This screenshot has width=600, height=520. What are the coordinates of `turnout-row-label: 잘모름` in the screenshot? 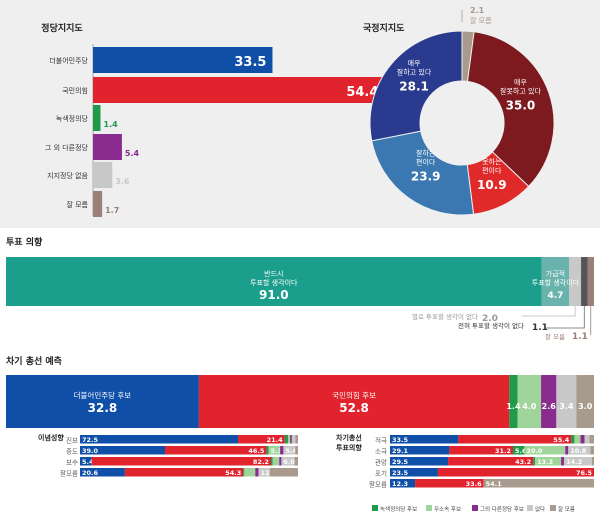 It's located at (378, 485).